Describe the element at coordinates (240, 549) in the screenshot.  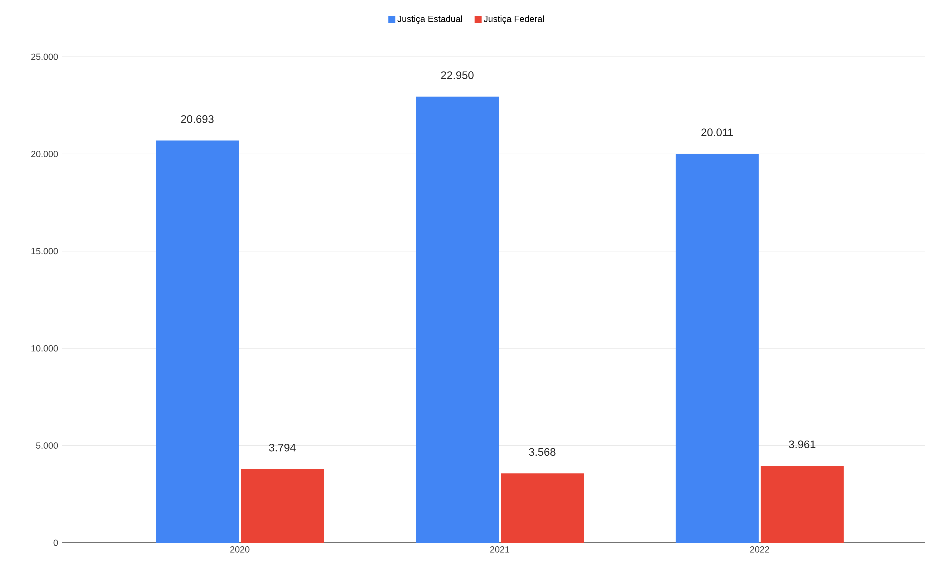
I see `x-tick-label: 2020` at that location.